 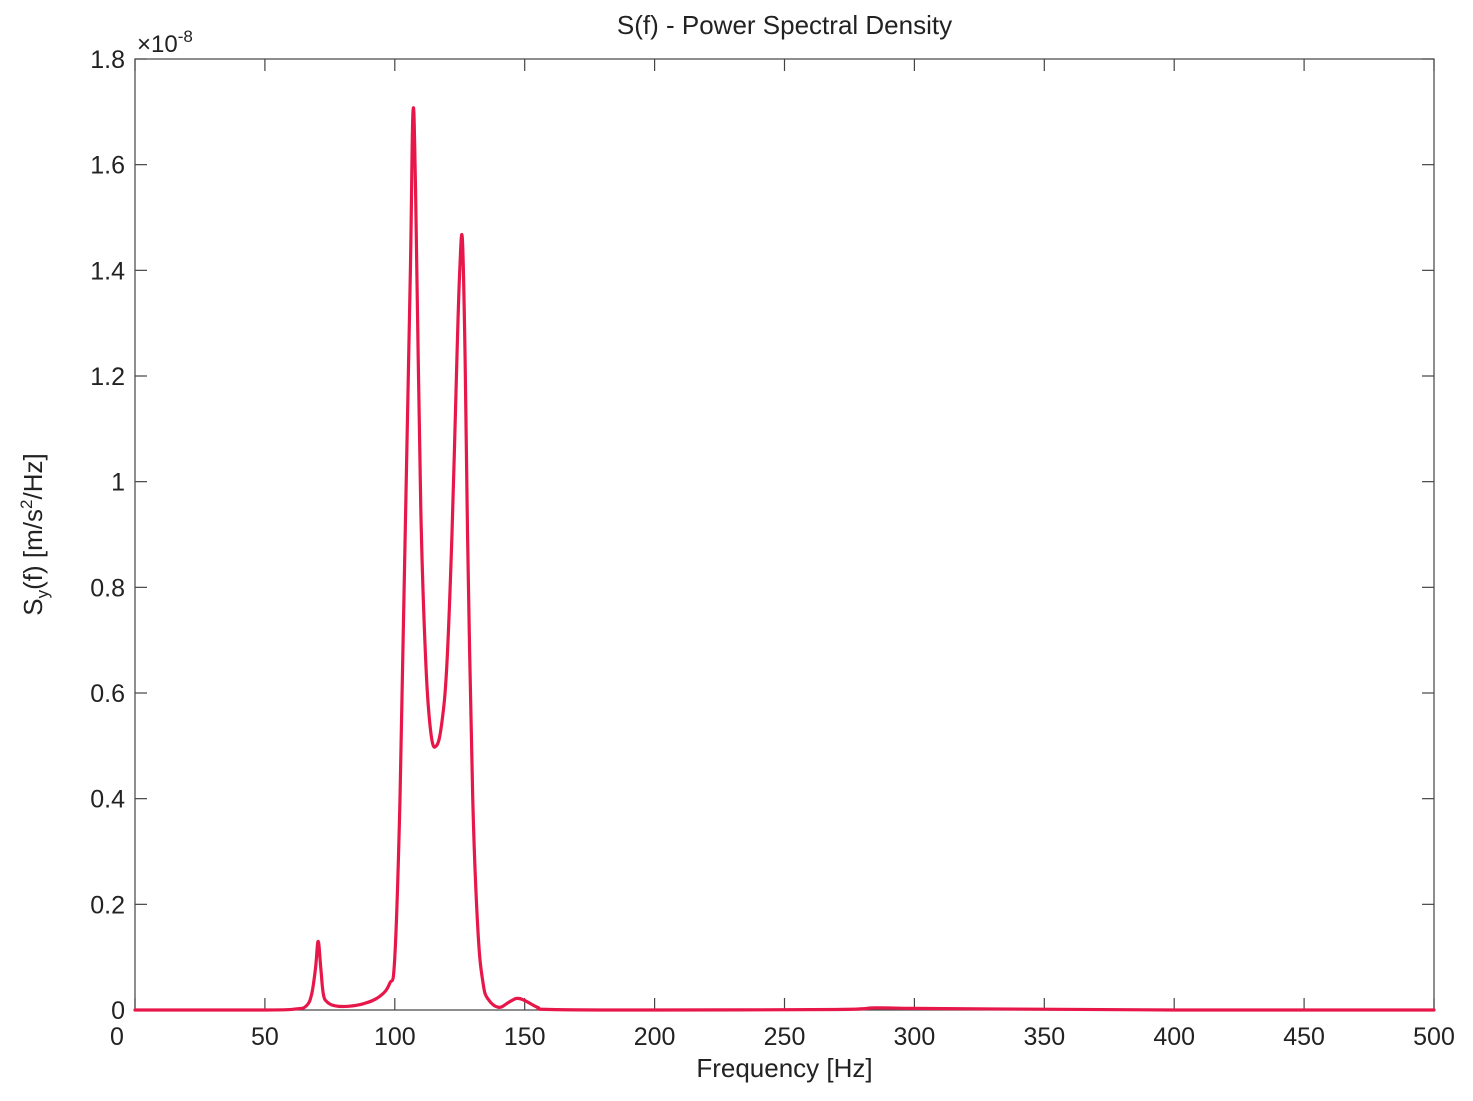 I want to click on y-tick-label: 0, so click(x=118, y=1011).